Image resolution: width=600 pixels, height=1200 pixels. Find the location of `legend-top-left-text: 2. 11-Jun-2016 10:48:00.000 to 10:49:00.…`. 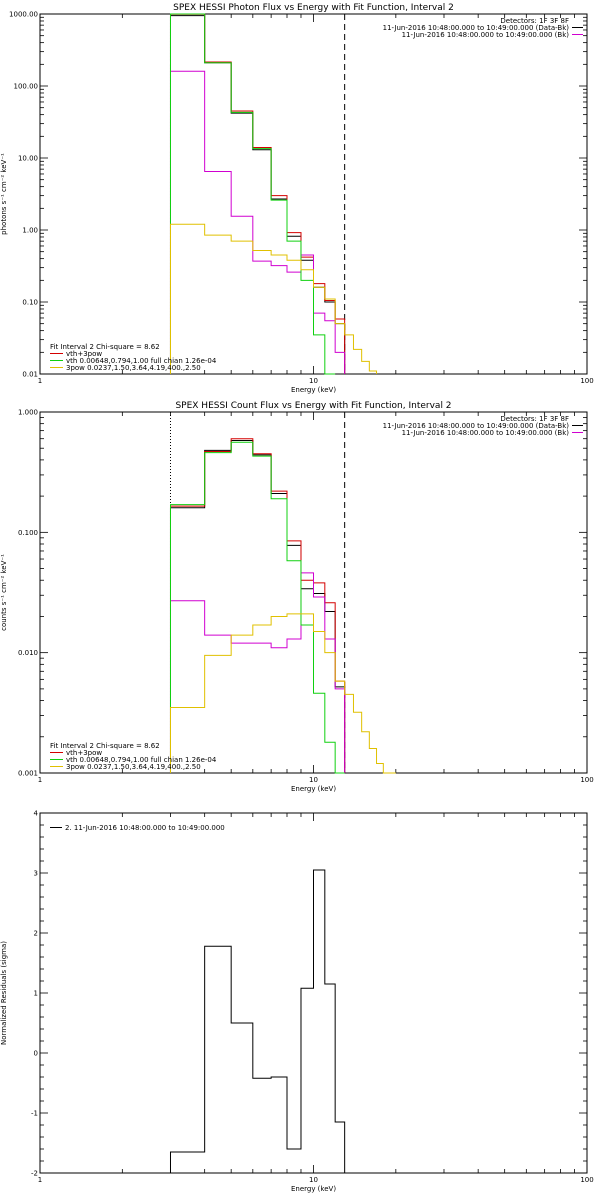

legend-top-left-text: 2. 11-Jun-2016 10:48:00.000 to 10:49:00.… is located at coordinates (145, 828).